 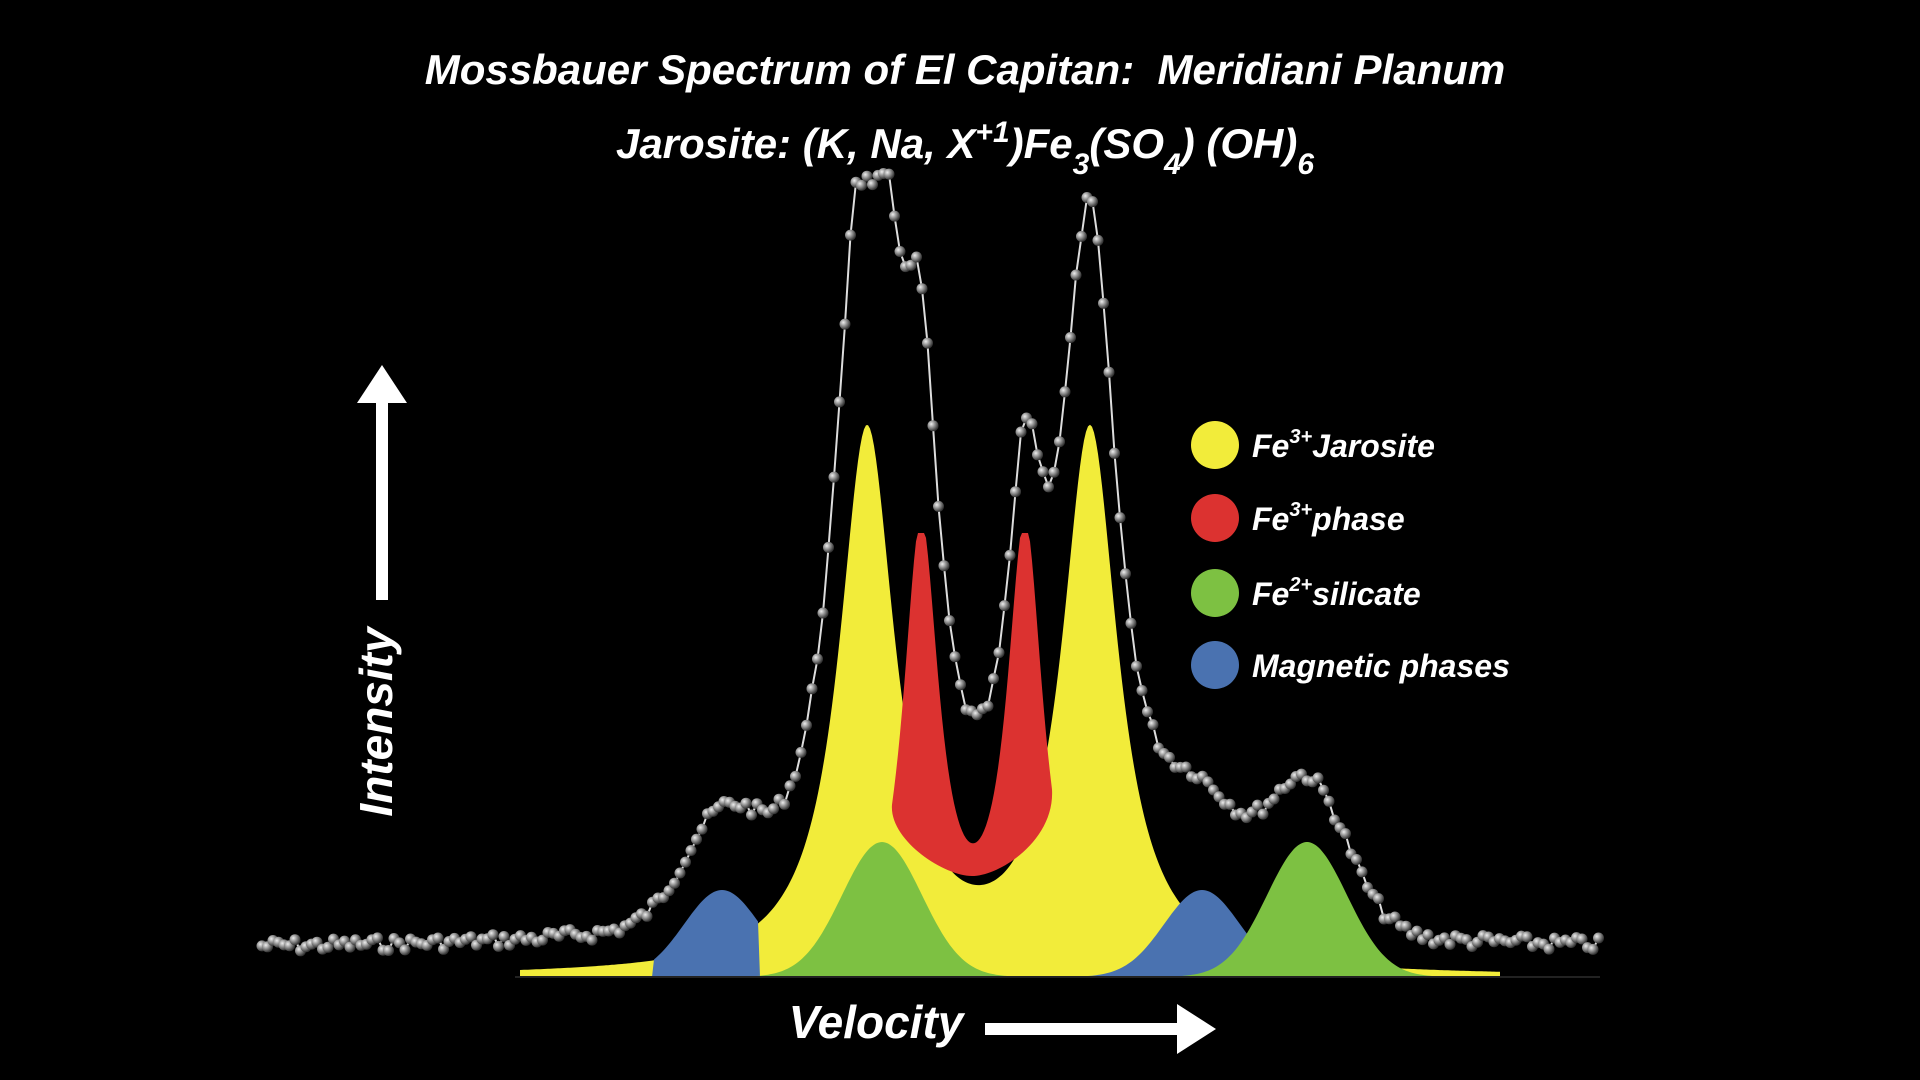 What do you see at coordinates (992, 132) in the screenshot?
I see `formula-sup: +1` at bounding box center [992, 132].